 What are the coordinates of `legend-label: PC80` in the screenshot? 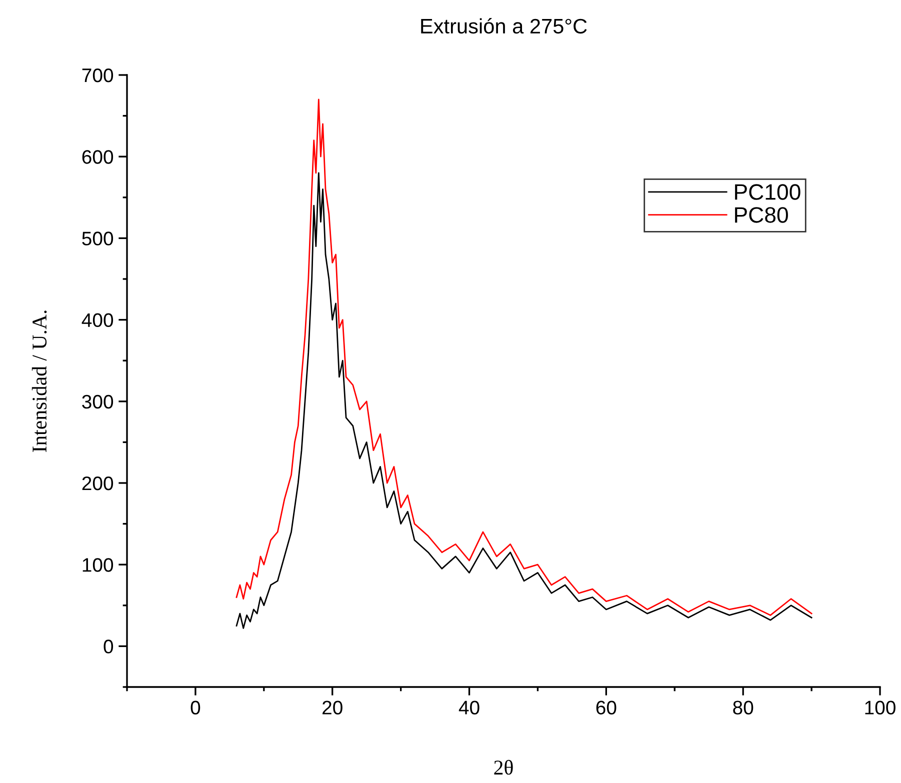 It's located at (761, 215).